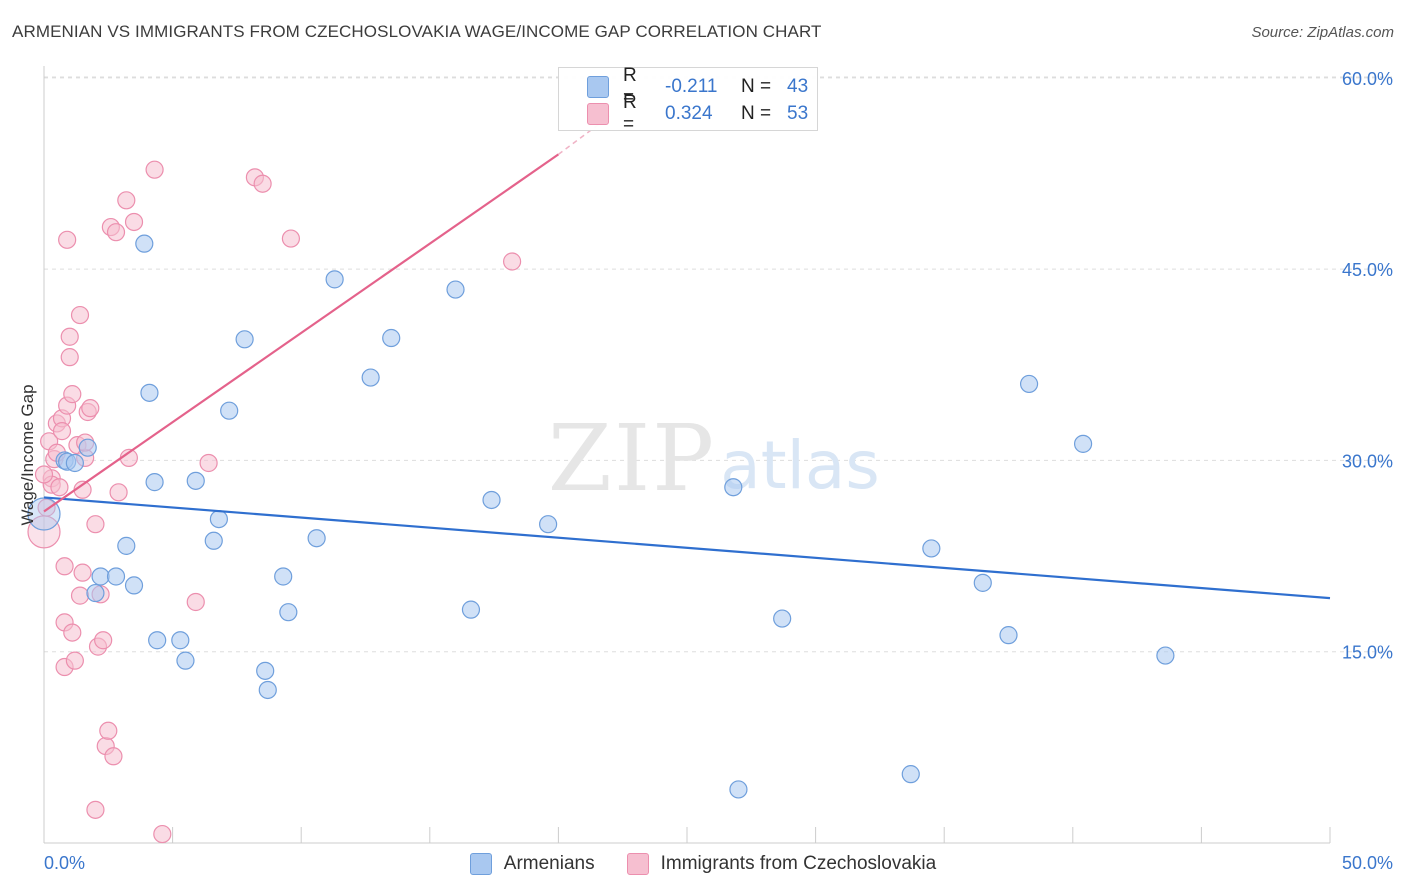 This screenshot has height=892, width=1406. I want to click on legend-row-czechoslovakia: R = 0.324 N = 53, so click(698, 113).